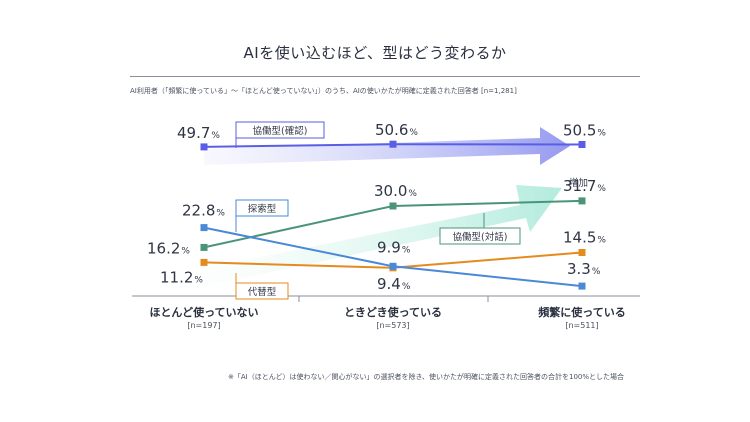  I want to click on data-label-dialogue-1: 30.0%, so click(395, 191).